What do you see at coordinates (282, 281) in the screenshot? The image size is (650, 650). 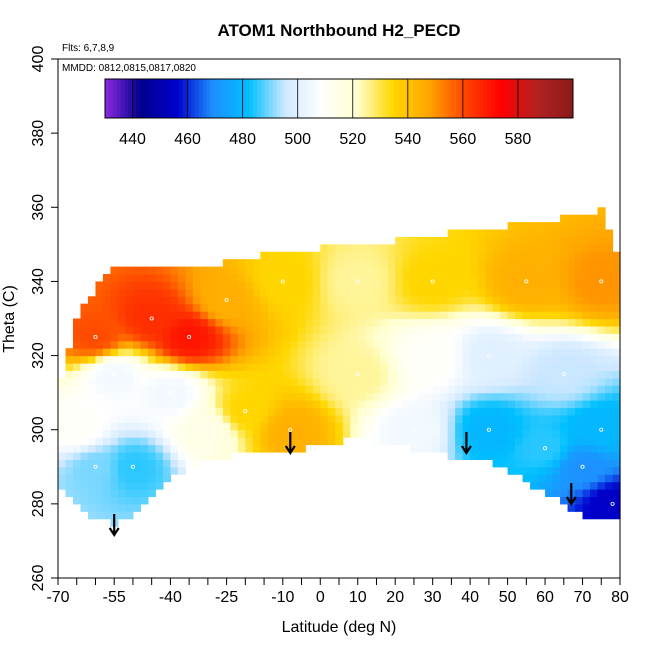 I see `sample-point` at bounding box center [282, 281].